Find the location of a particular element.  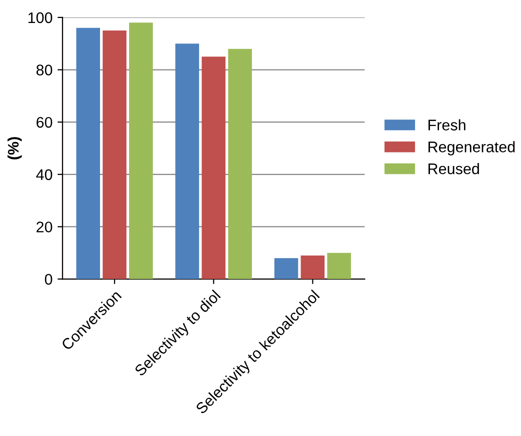

legend-label: Fresh is located at coordinates (447, 124).